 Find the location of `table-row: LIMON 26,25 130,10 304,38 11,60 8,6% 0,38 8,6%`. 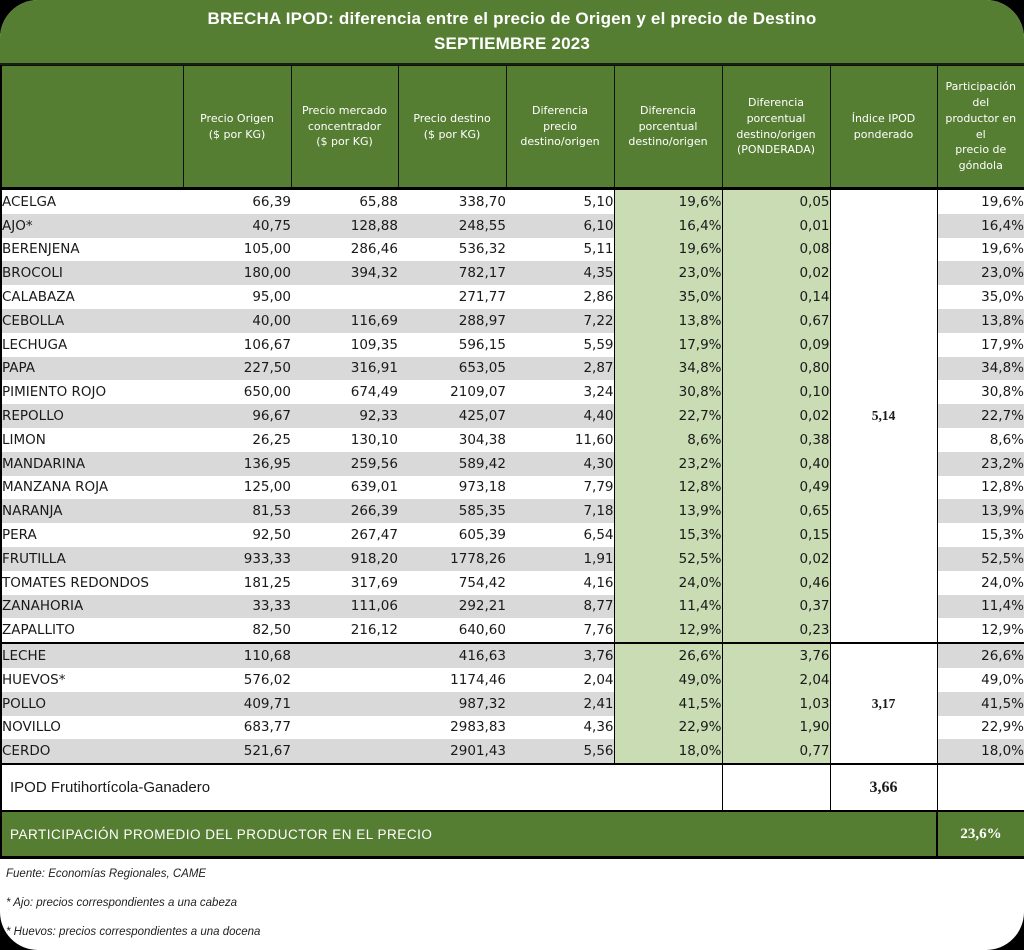

table-row: LIMON 26,25 130,10 304,38 11,60 8,6% 0,38 8,6% is located at coordinates (512, 439).